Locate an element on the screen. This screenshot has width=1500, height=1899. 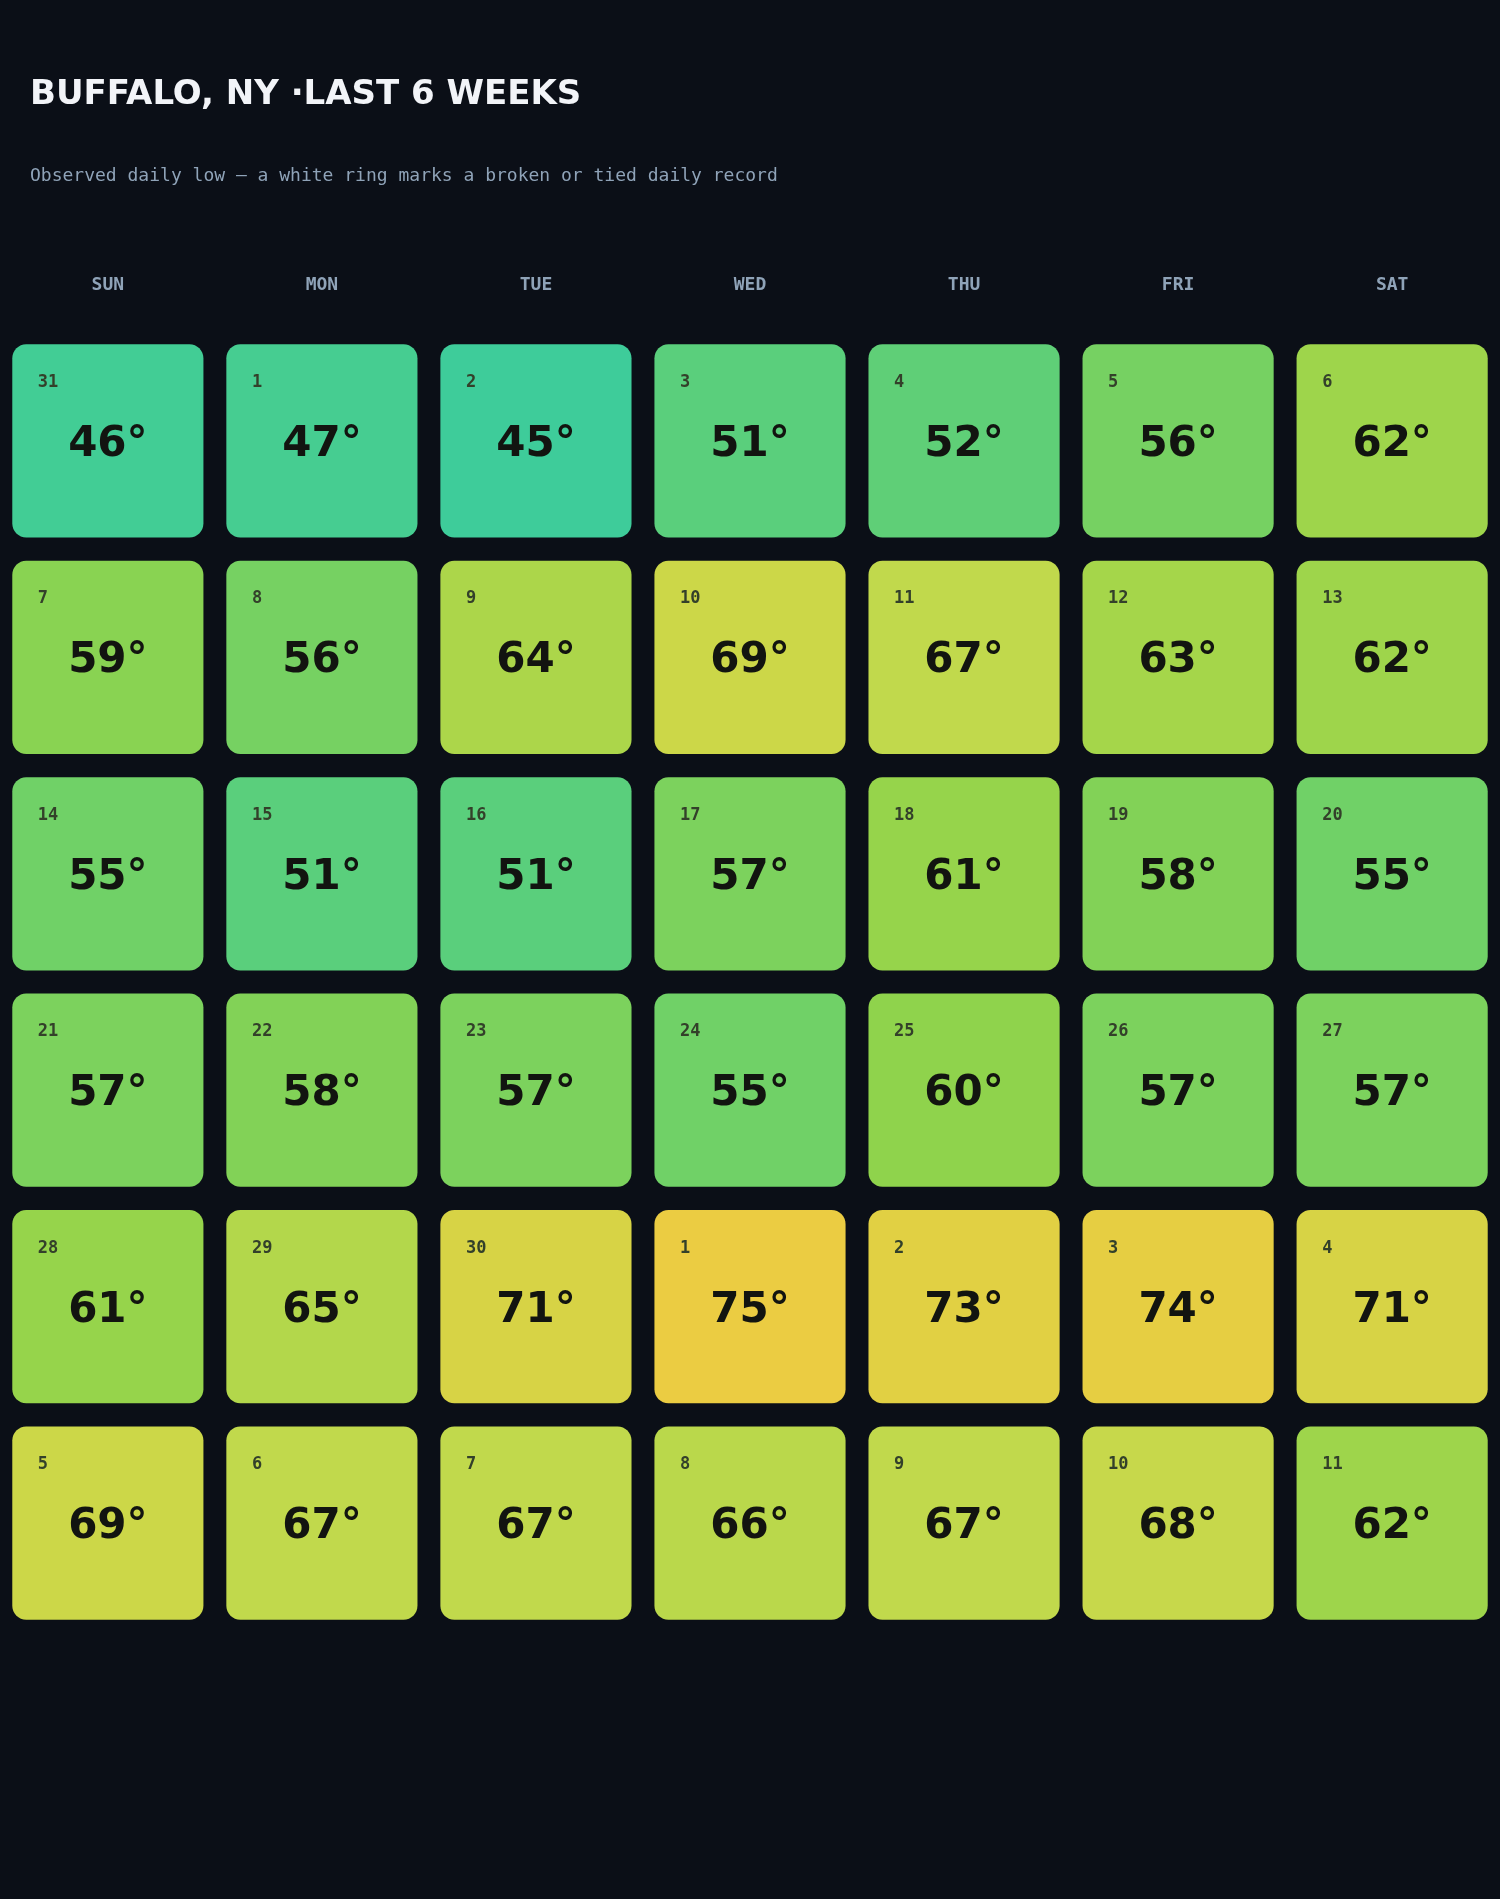
x-tick-label: MON is located at coordinates (322, 283).